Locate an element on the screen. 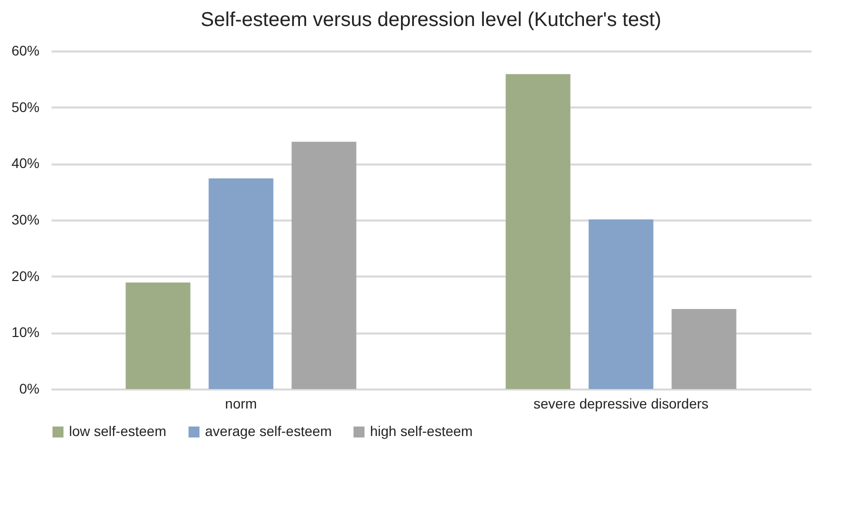 The image size is (853, 508). y-tick-label: 40% is located at coordinates (25, 163).